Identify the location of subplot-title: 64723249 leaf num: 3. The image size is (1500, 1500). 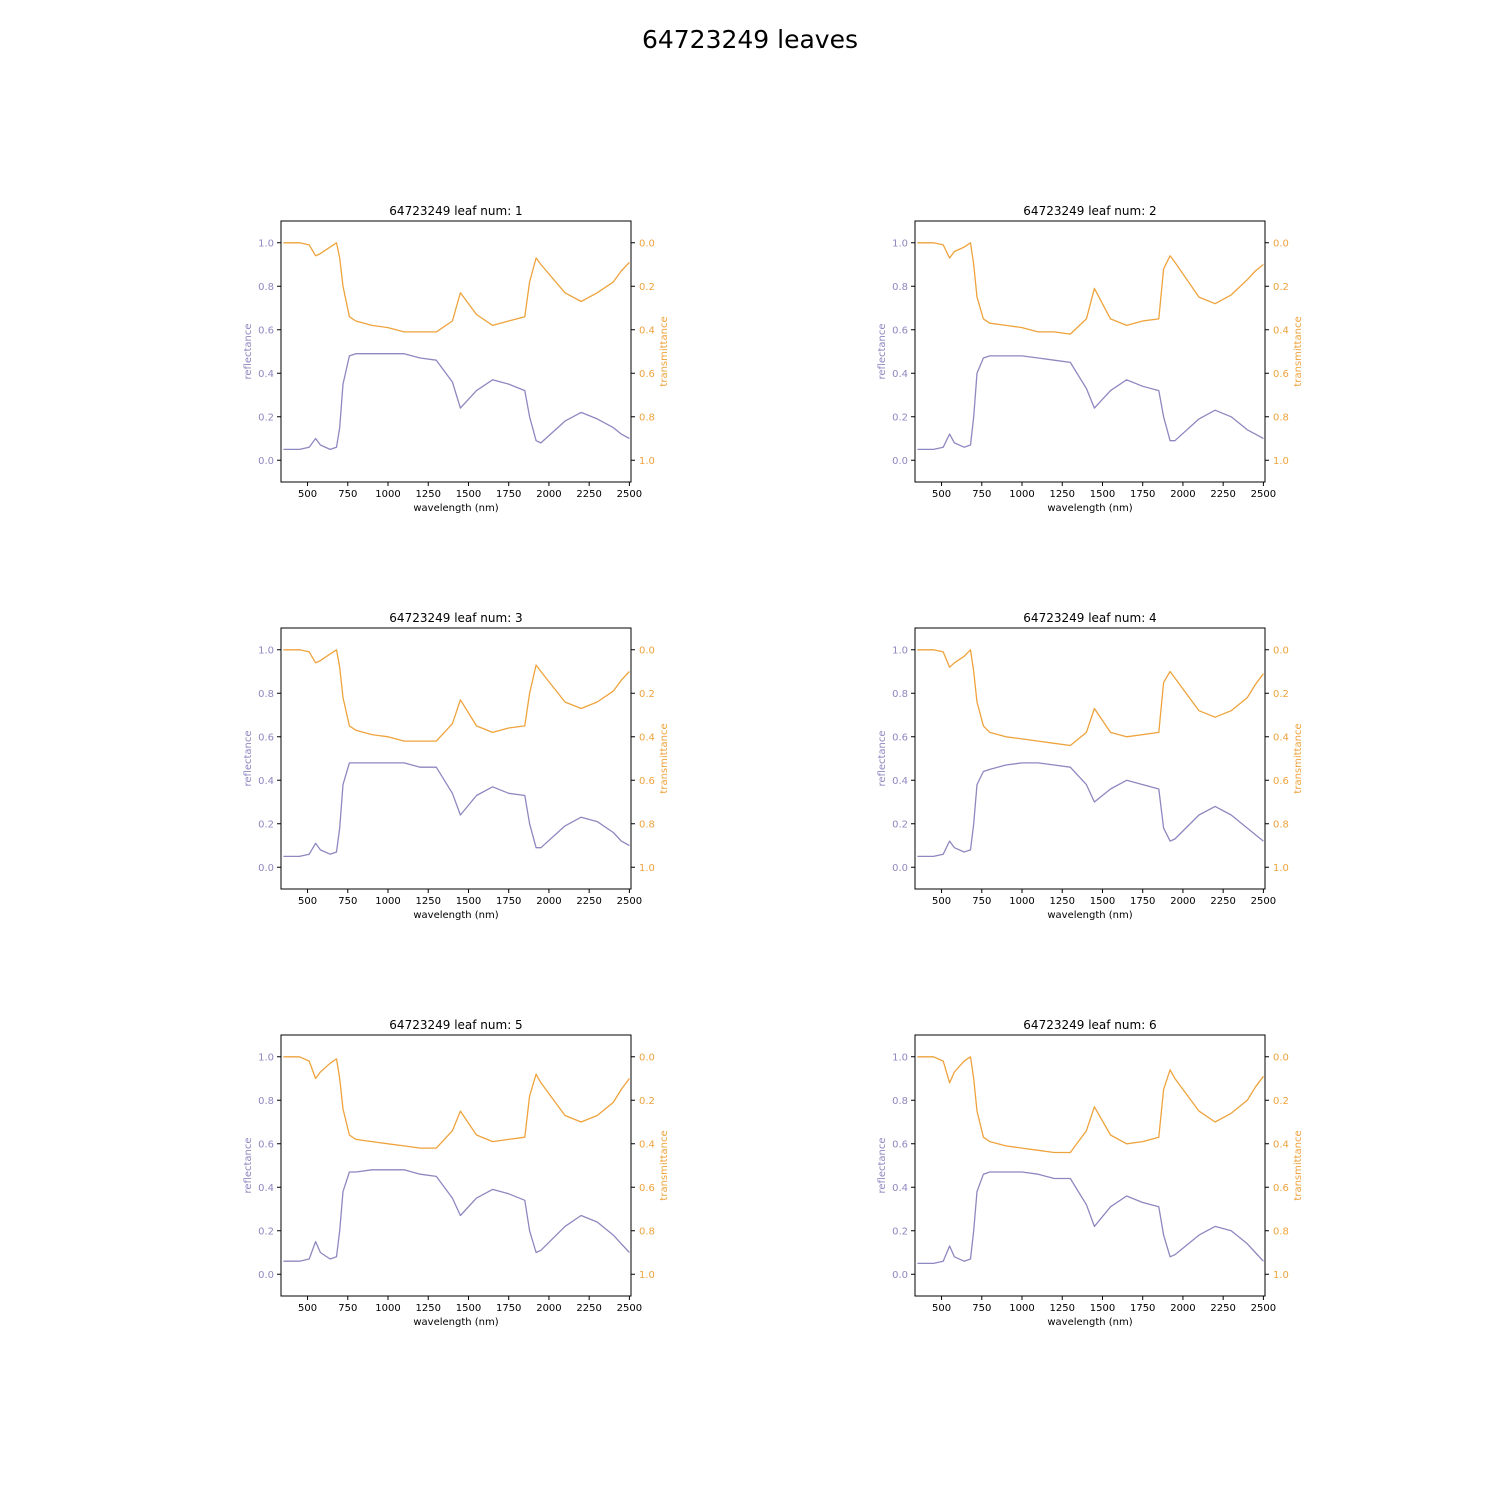
(455, 618).